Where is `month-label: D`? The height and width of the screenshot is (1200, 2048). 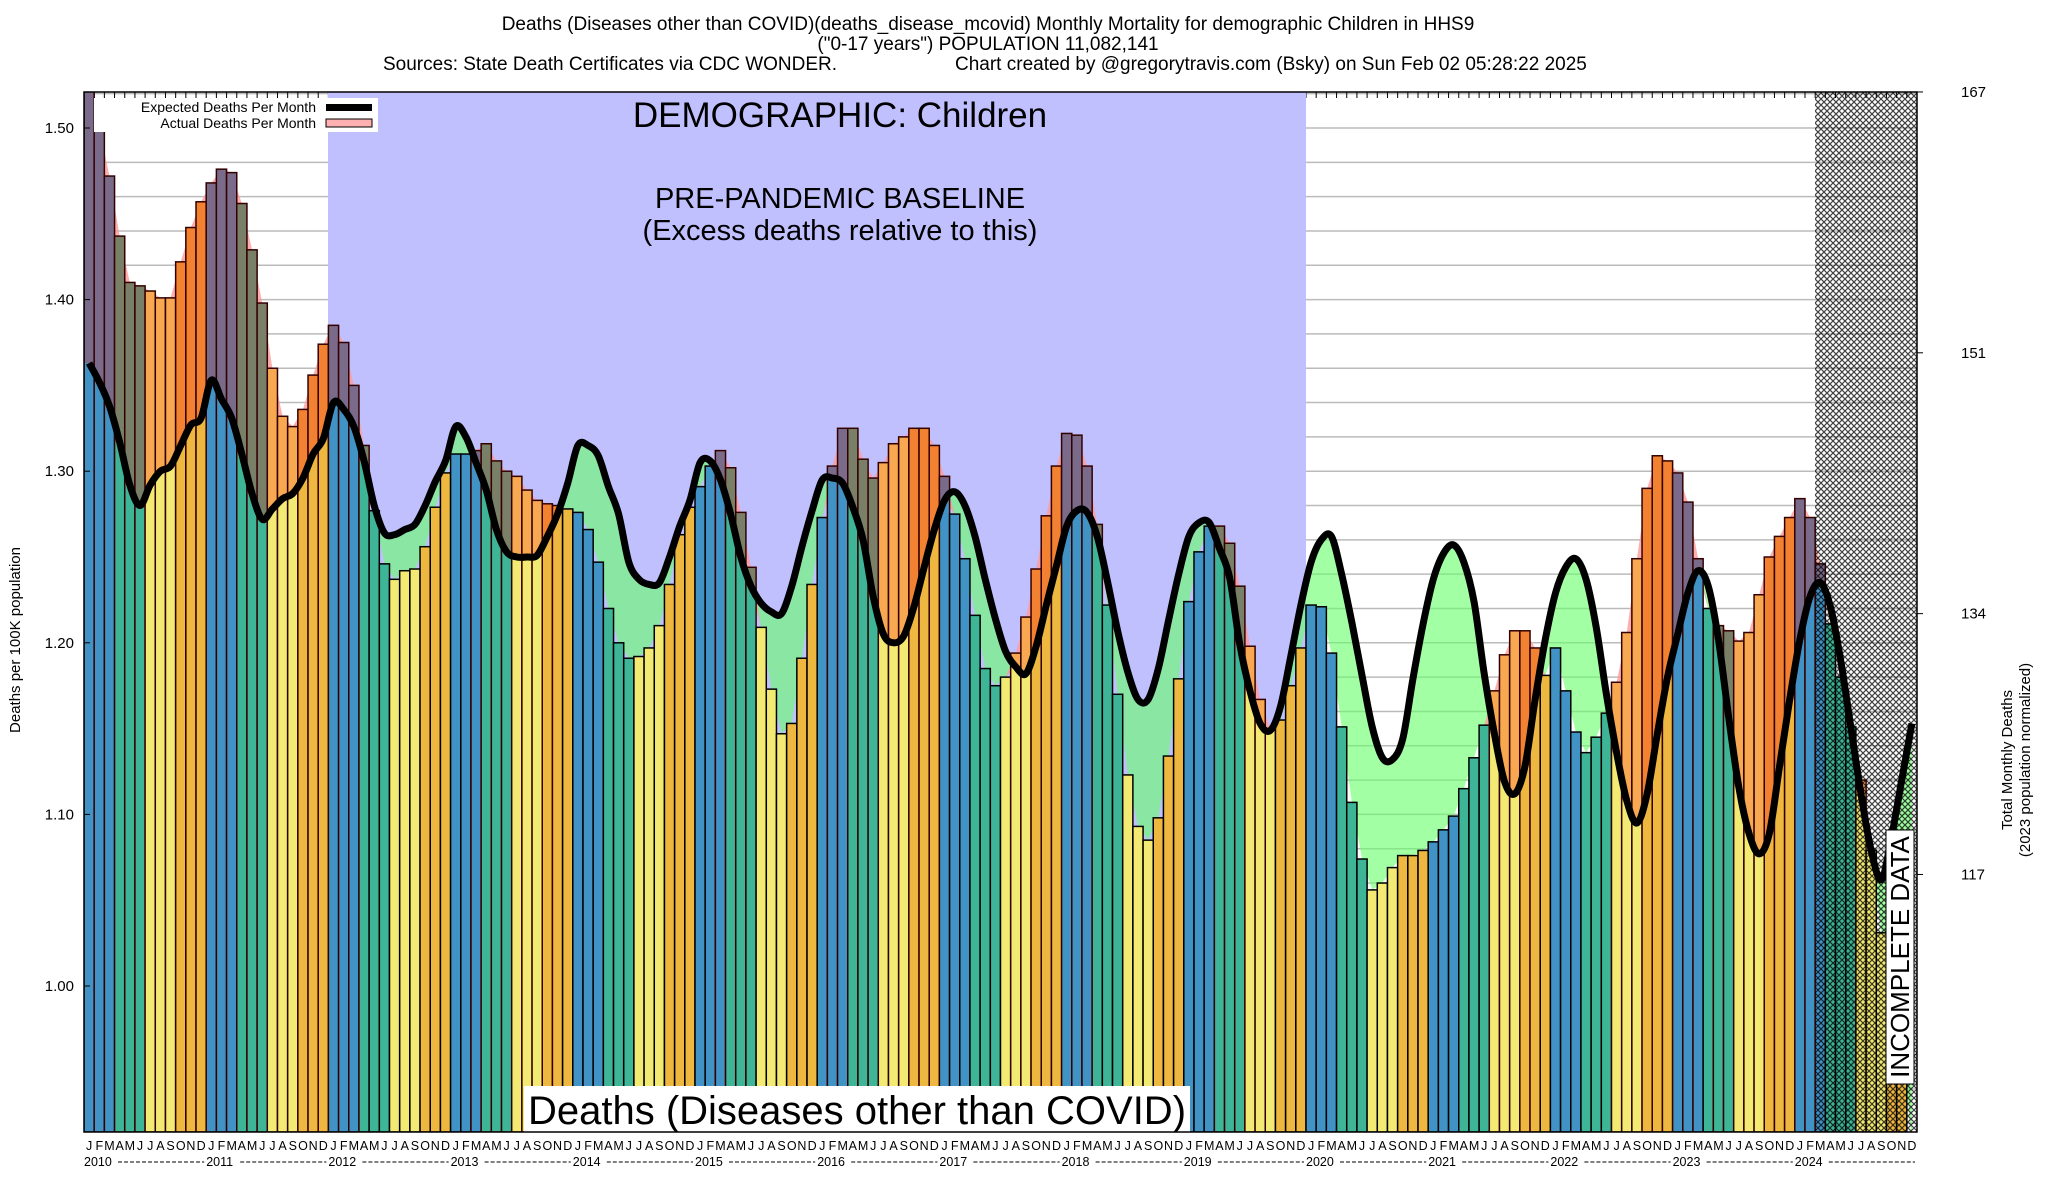 month-label: D is located at coordinates (1056, 1146).